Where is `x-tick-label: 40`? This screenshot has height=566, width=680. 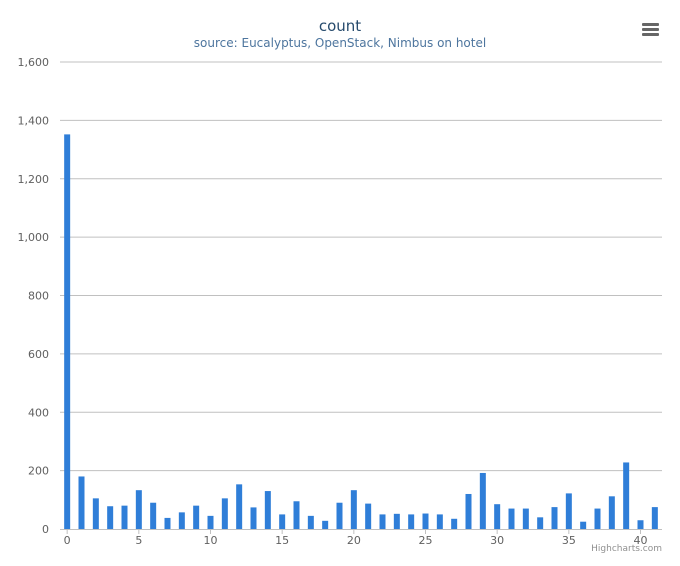
x-tick-label: 40 is located at coordinates (641, 540).